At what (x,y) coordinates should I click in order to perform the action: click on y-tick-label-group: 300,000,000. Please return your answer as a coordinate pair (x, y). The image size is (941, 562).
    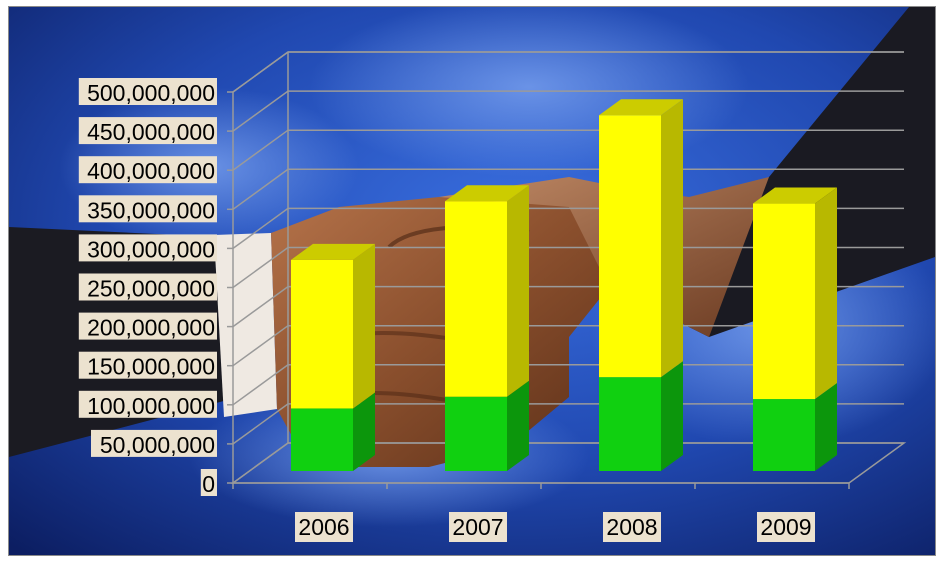
    Looking at the image, I should click on (147, 248).